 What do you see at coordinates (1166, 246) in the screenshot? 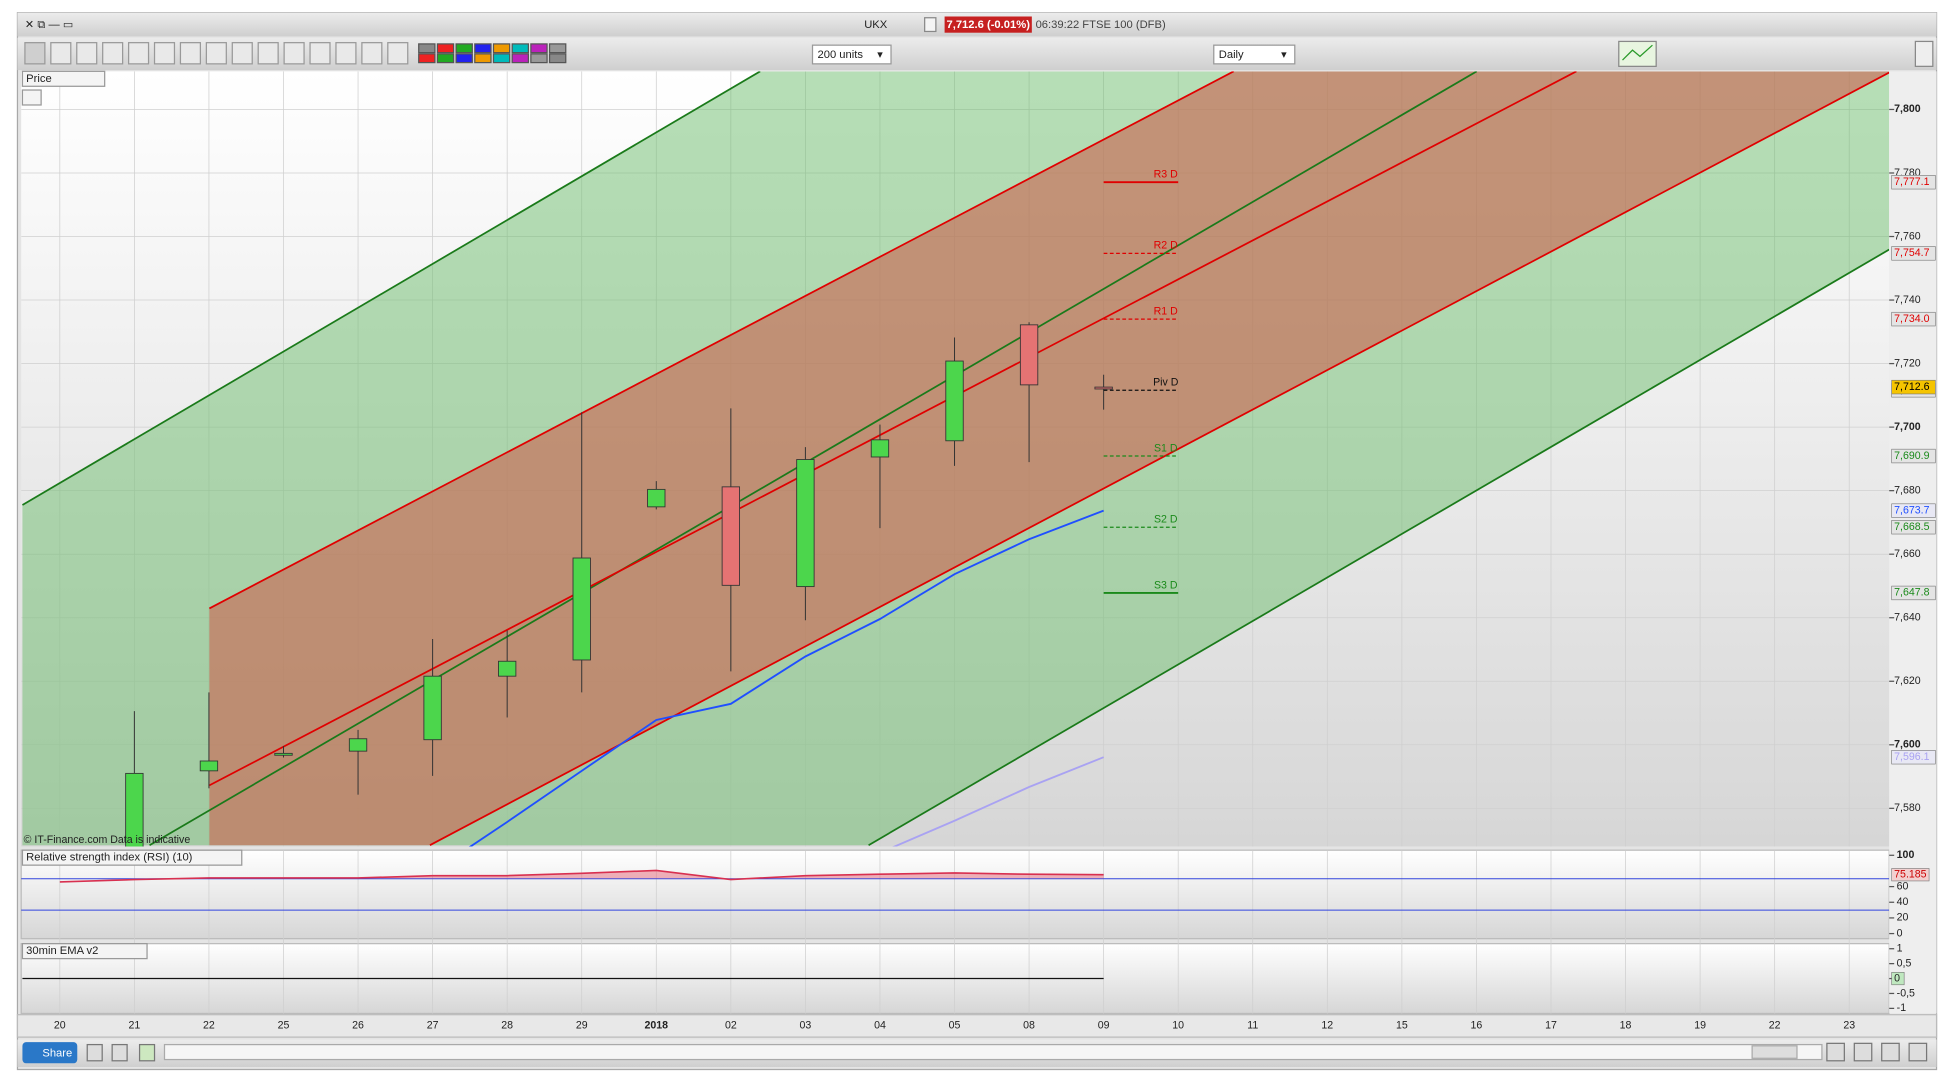
I see `pivot-label: R2 D` at bounding box center [1166, 246].